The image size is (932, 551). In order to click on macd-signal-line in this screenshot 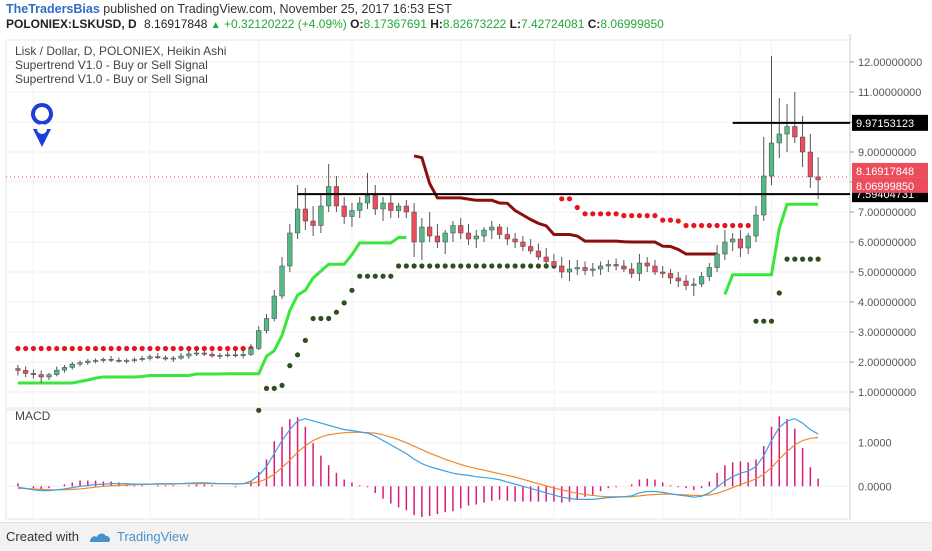, I will do `click(418, 464)`.